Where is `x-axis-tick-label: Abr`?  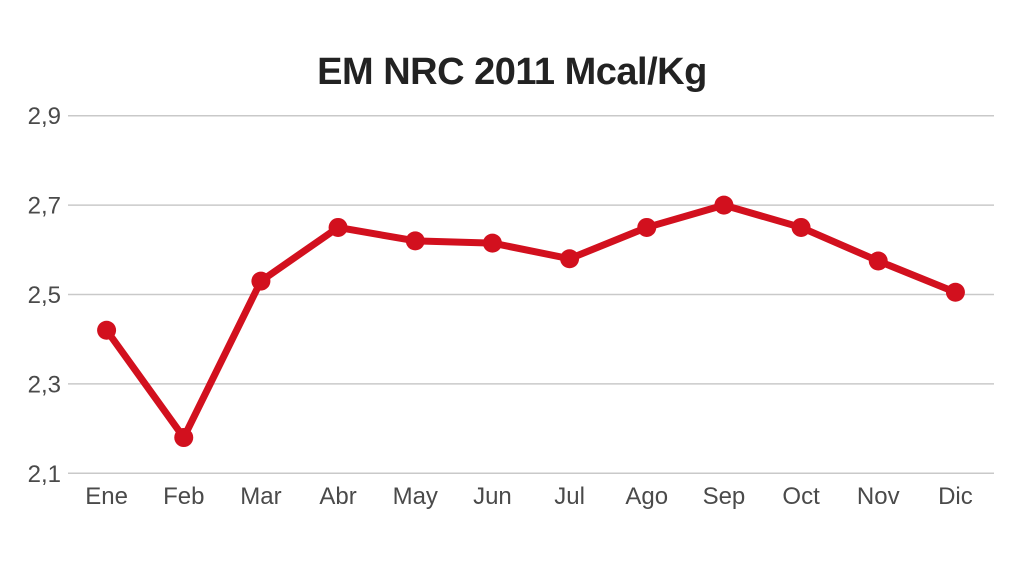
x-axis-tick-label: Abr is located at coordinates (337, 496).